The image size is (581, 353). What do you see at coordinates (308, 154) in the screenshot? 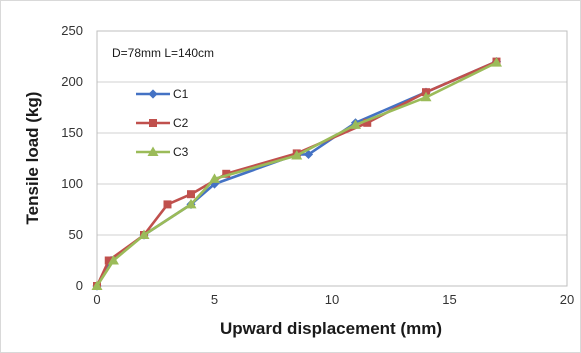
I see `data-point-C1` at bounding box center [308, 154].